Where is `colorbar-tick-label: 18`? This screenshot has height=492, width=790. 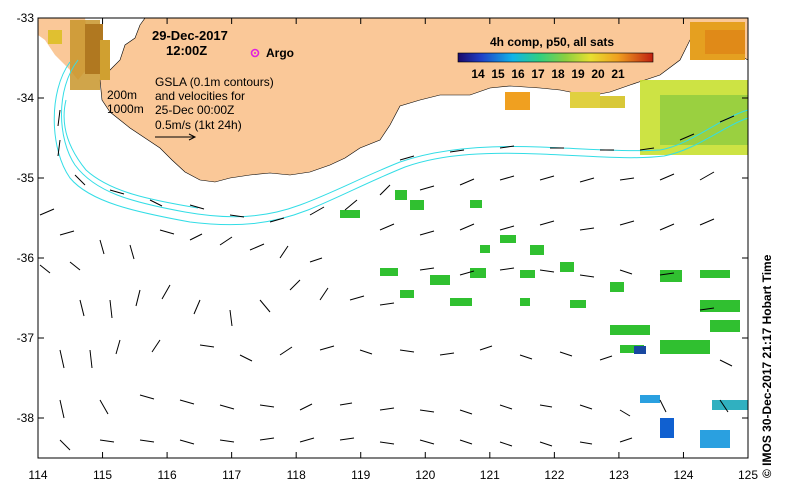
colorbar-tick-label: 18 is located at coordinates (558, 74).